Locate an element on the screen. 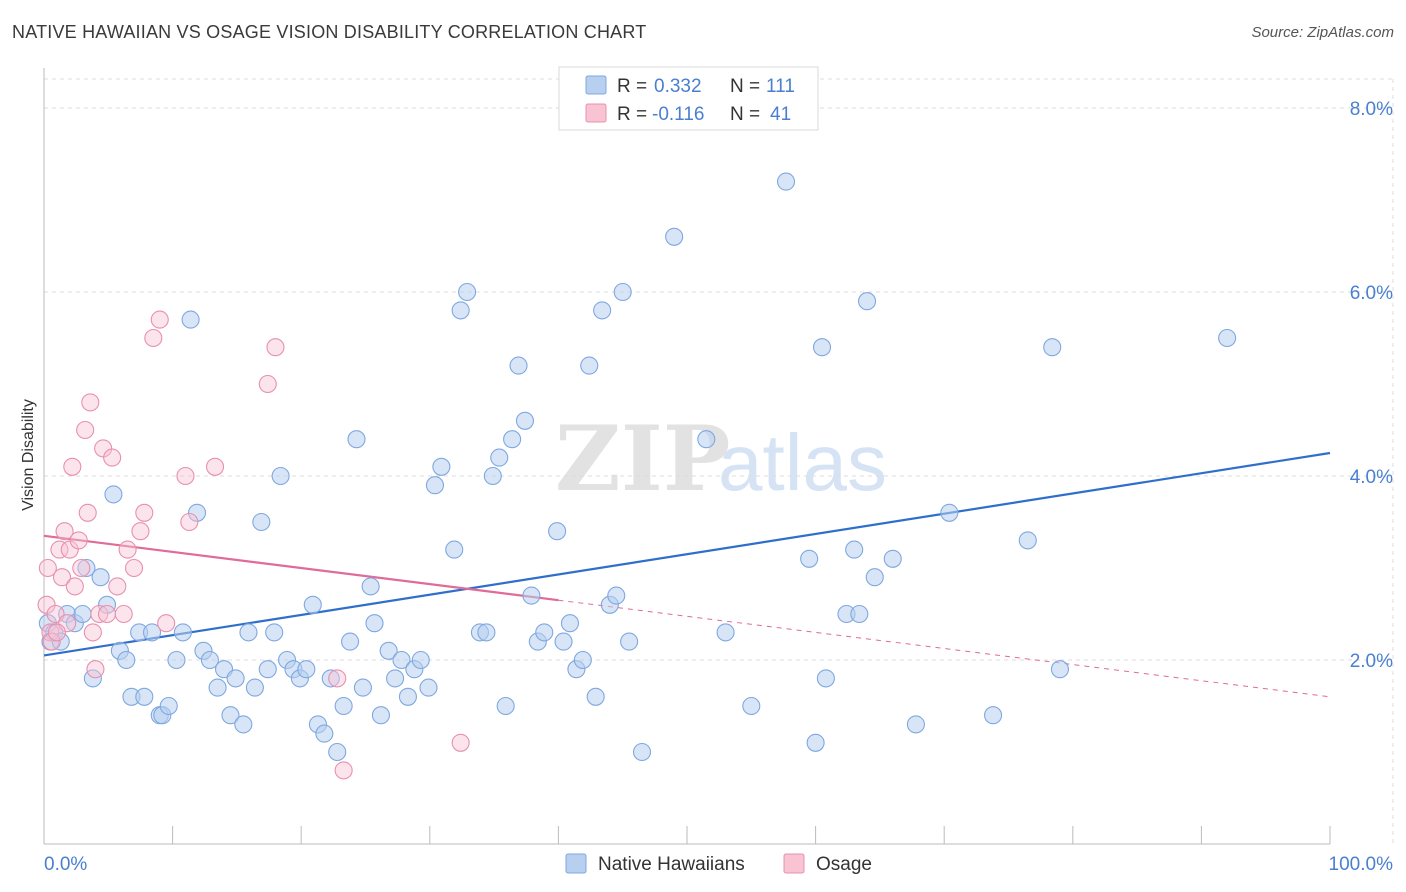  legend-swatch-osage is located at coordinates (596, 113).